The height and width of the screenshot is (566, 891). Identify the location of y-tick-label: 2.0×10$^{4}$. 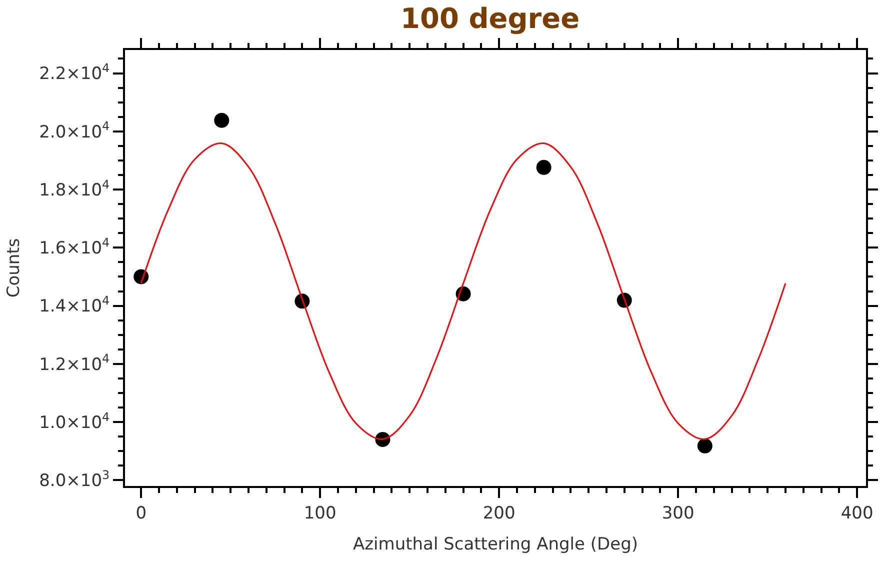
(74, 130).